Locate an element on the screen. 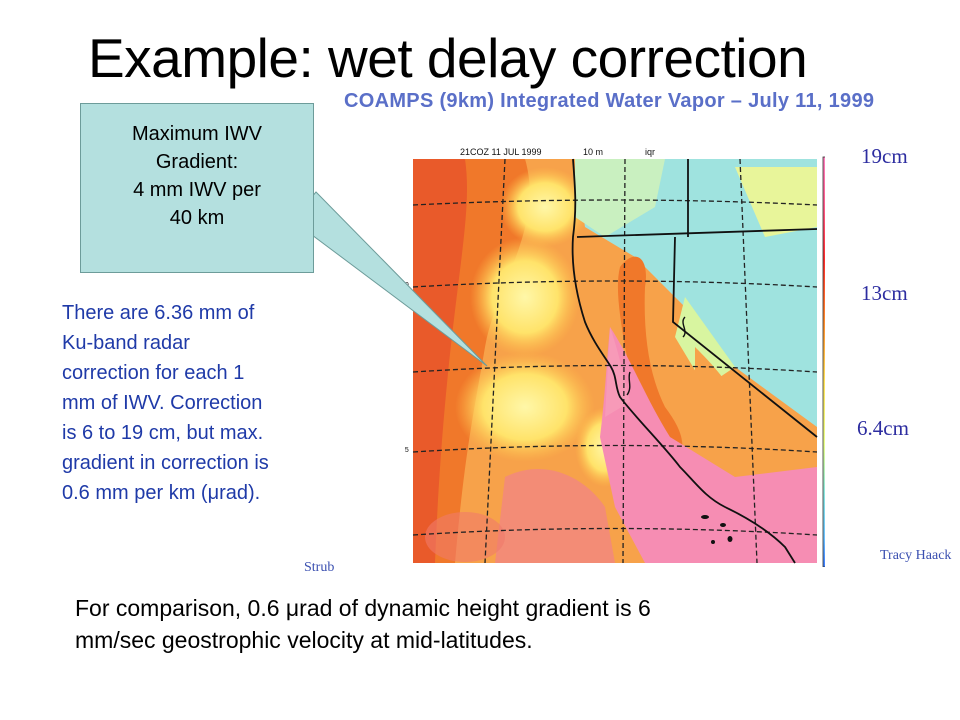 This screenshot has height=720, width=960. note-line-4: mm of IWV. Correction is located at coordinates (162, 403).